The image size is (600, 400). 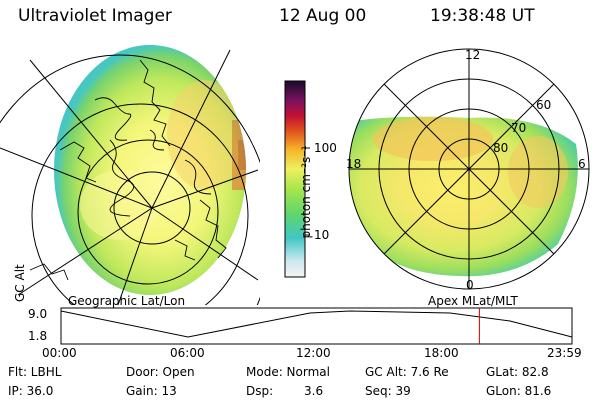 I want to click on status-gc-alt: GC Alt: 7.6 Re, so click(x=407, y=372).